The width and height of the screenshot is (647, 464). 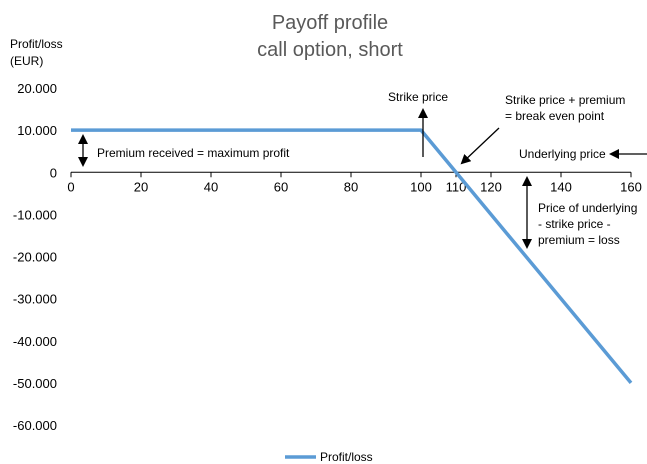 What do you see at coordinates (421, 186) in the screenshot?
I see `x-tick-label: 100` at bounding box center [421, 186].